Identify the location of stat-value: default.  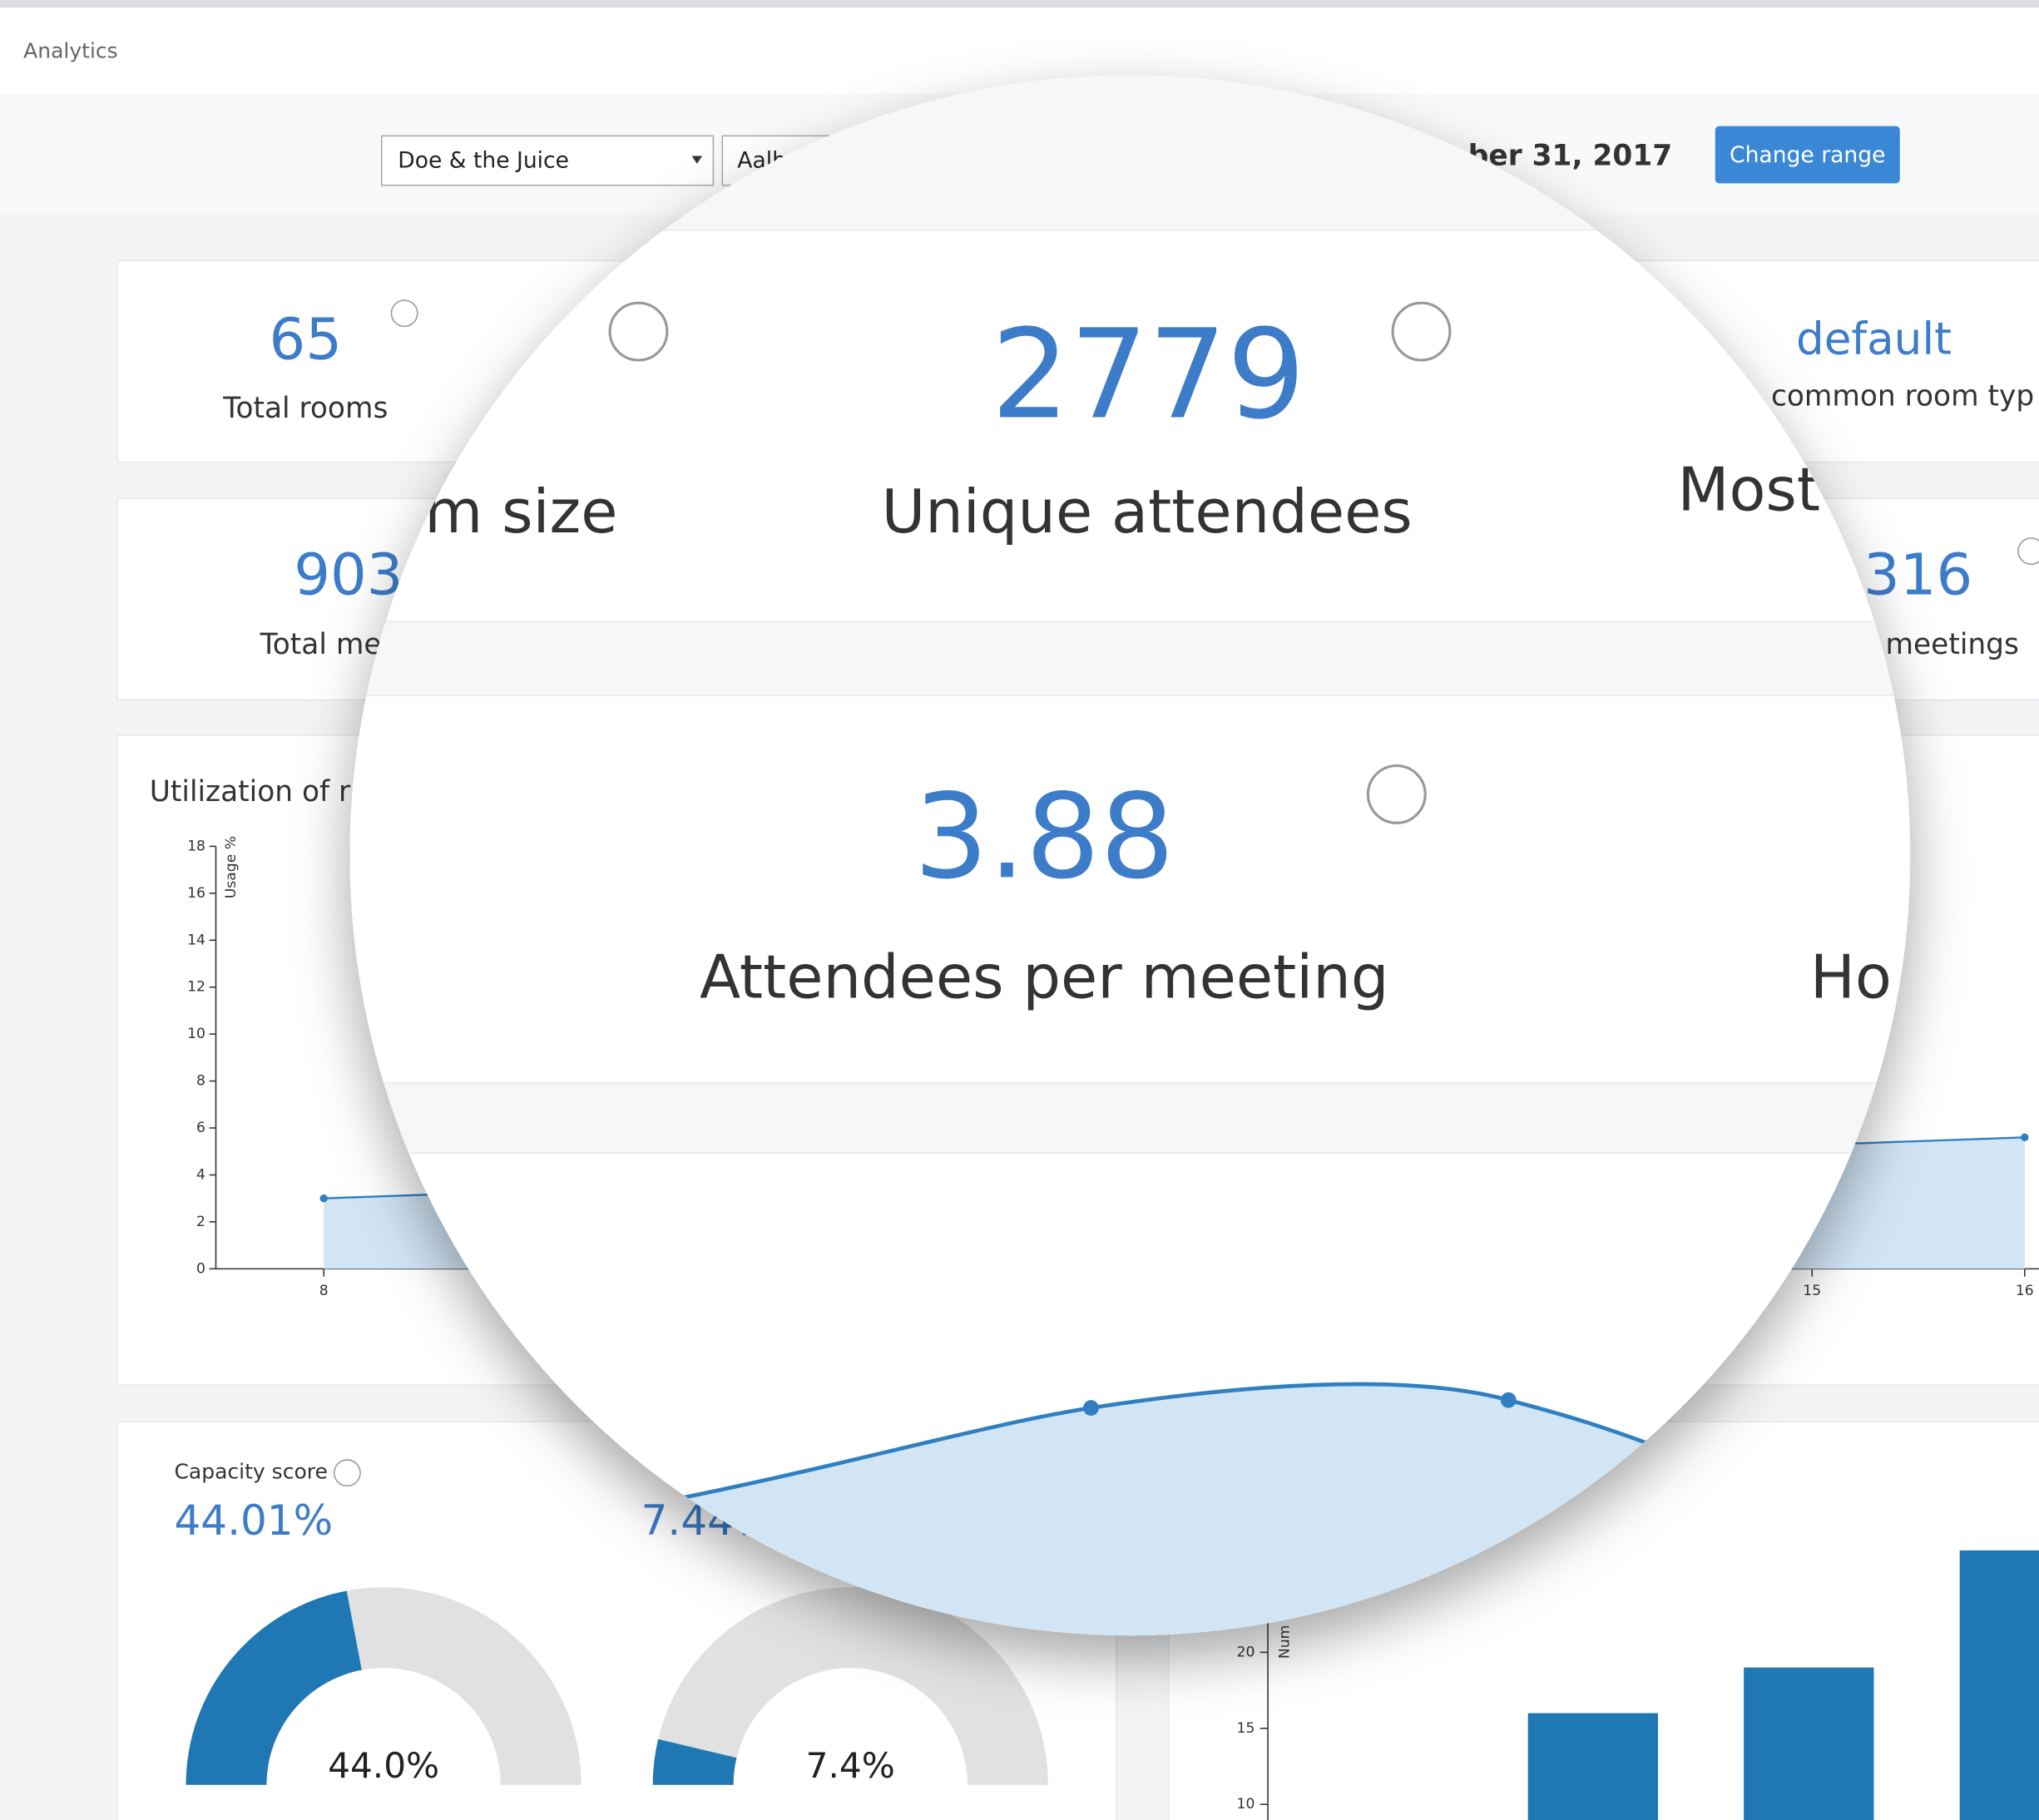
(1874, 339).